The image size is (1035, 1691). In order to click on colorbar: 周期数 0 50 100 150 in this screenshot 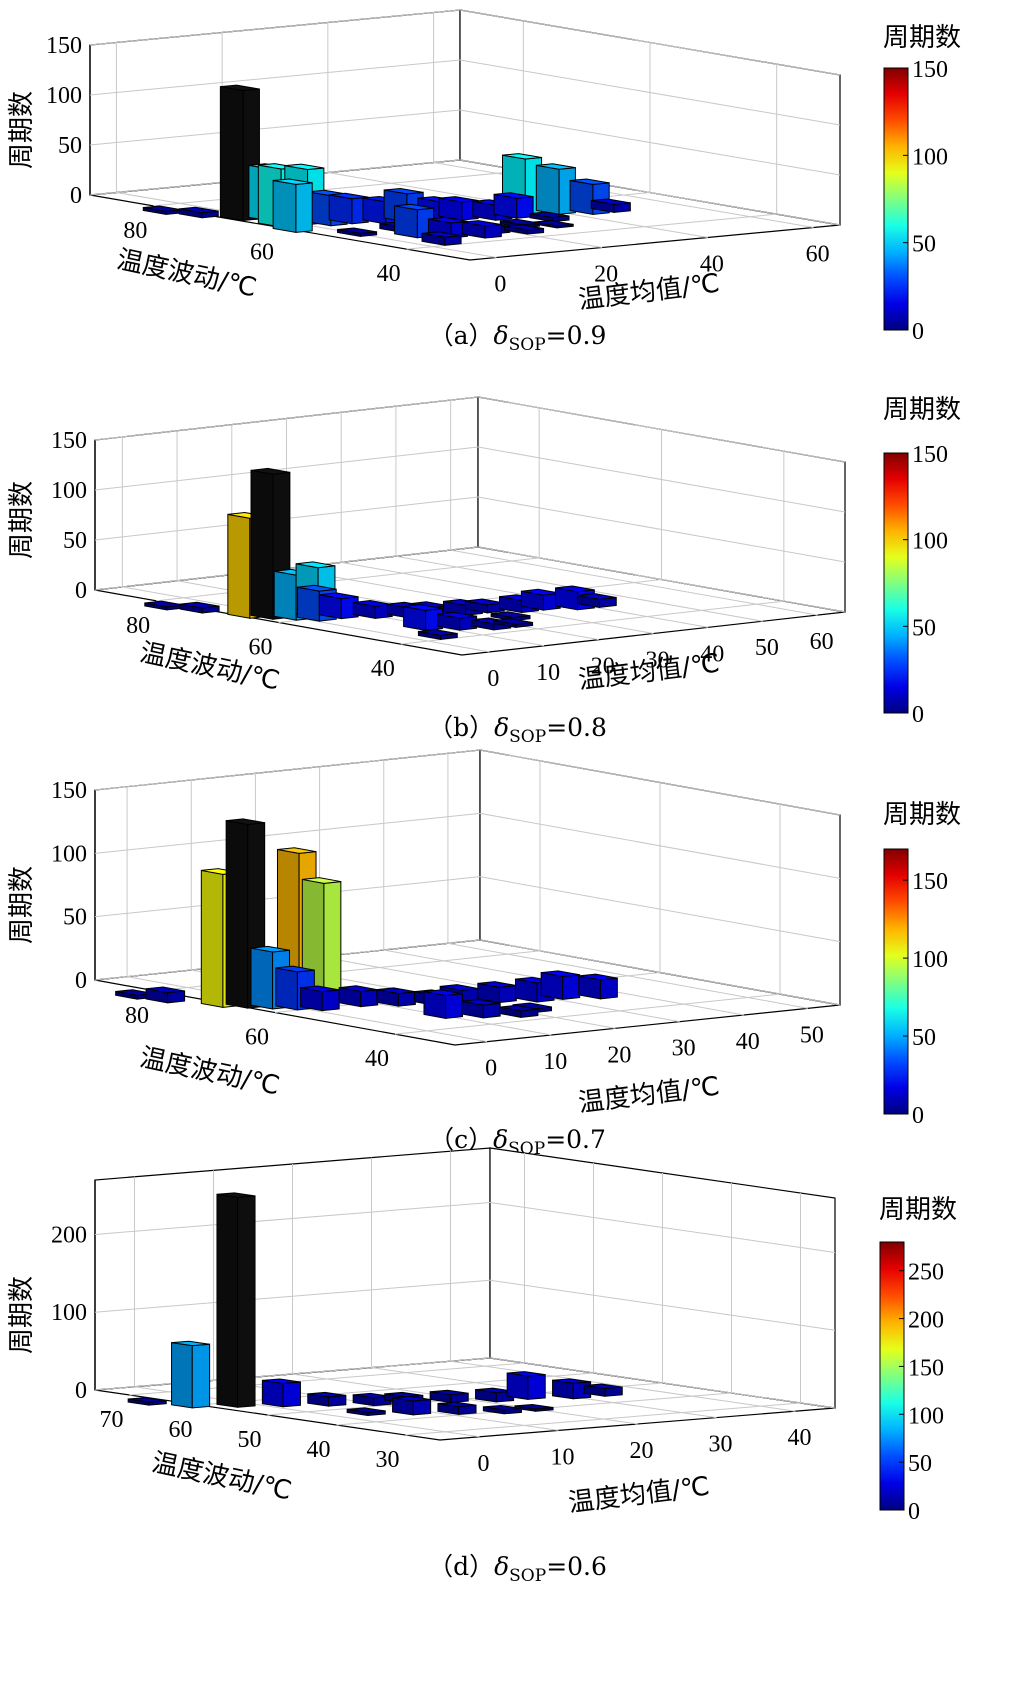, I will do `click(922, 964)`.